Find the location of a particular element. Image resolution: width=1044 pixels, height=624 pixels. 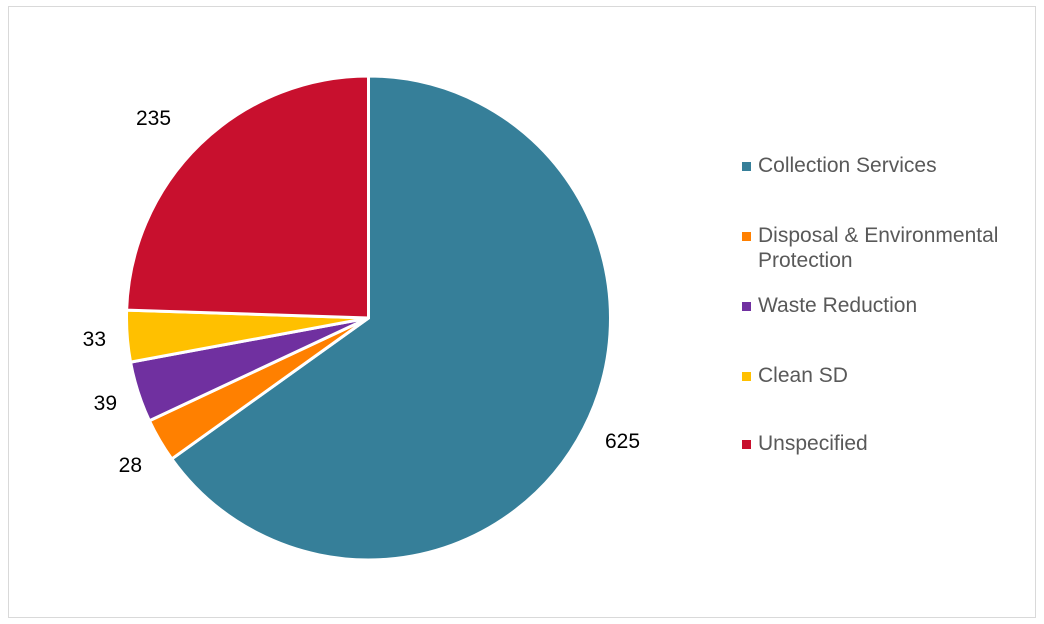

legend-label: Disposal & Environmental Protection is located at coordinates (878, 248).